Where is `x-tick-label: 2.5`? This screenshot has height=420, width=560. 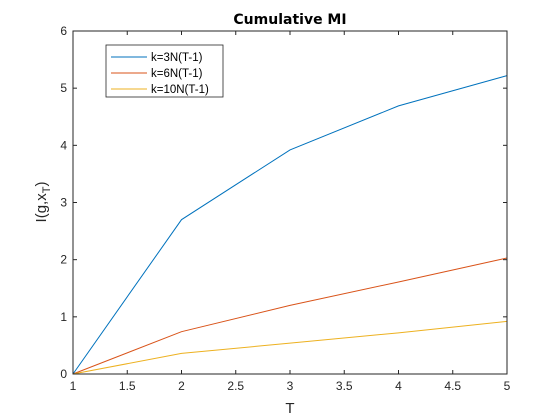 x-tick-label: 2.5 is located at coordinates (235, 386).